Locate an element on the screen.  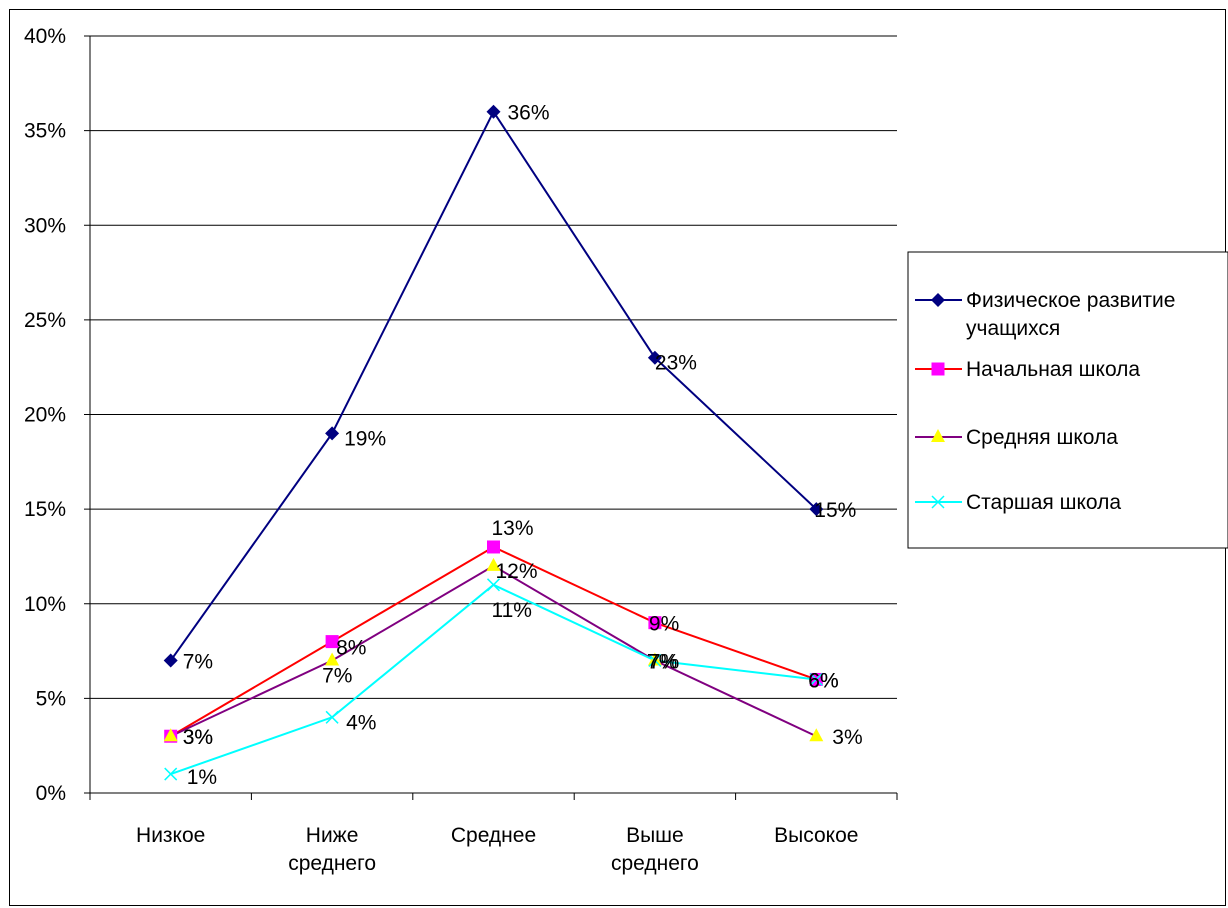
x-tick-label: Высокое is located at coordinates (816, 835).